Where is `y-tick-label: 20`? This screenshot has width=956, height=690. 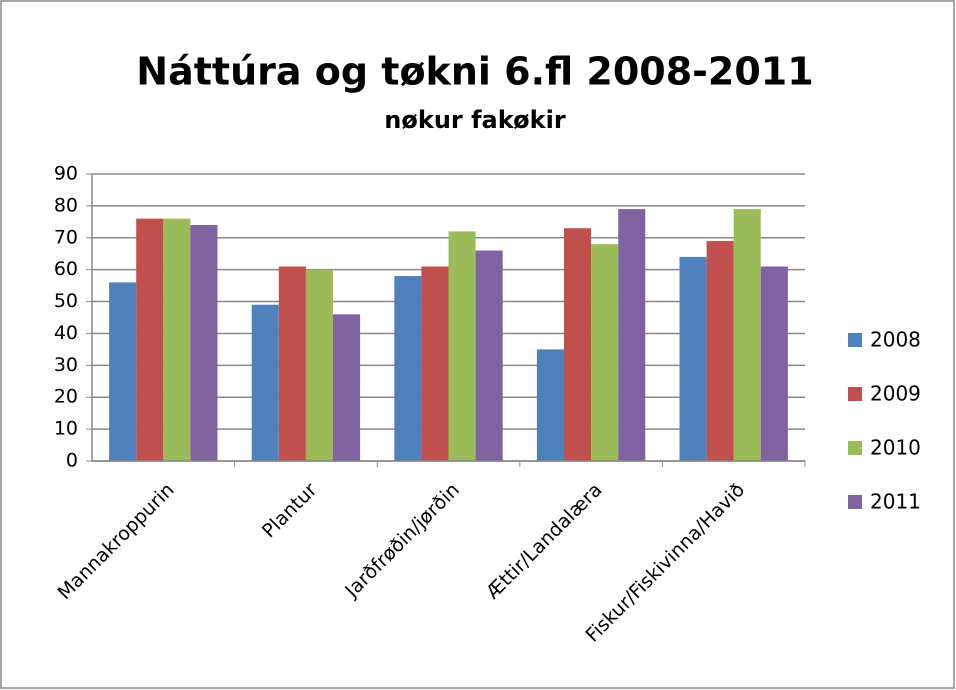 y-tick-label: 20 is located at coordinates (66, 397).